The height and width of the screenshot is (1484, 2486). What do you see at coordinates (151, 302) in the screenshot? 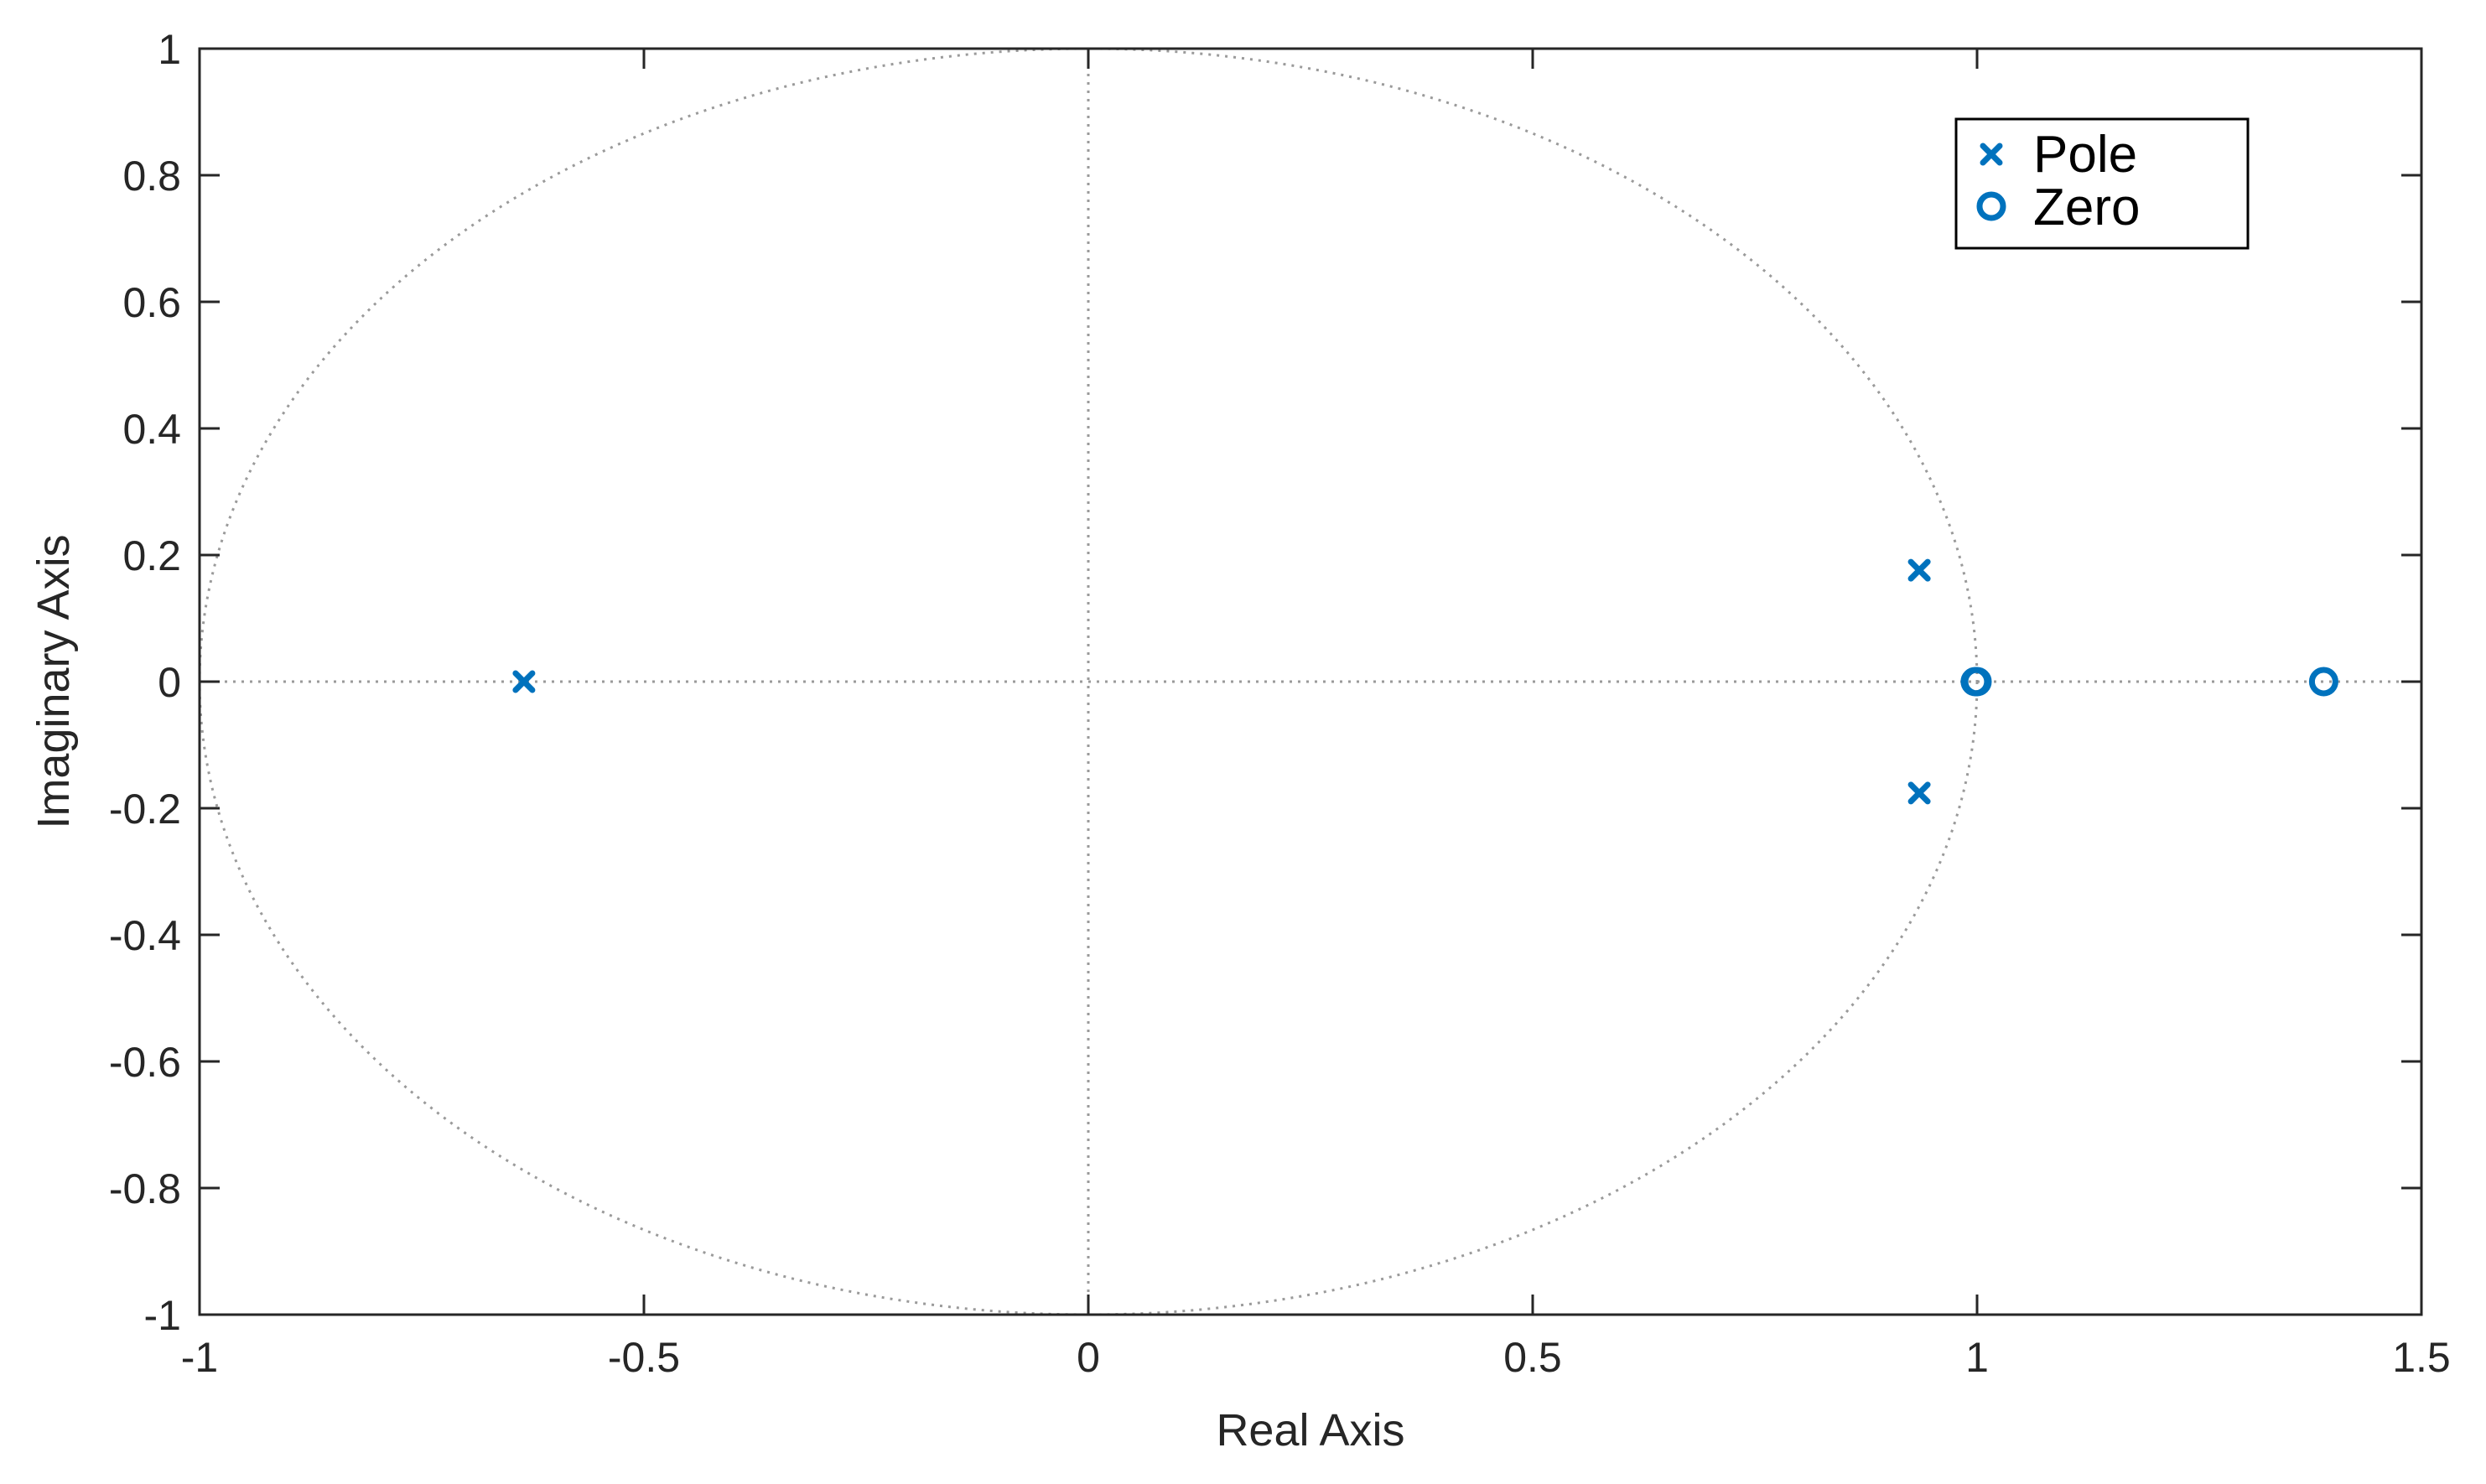
I see `y-tick-label: 0.6` at bounding box center [151, 302].